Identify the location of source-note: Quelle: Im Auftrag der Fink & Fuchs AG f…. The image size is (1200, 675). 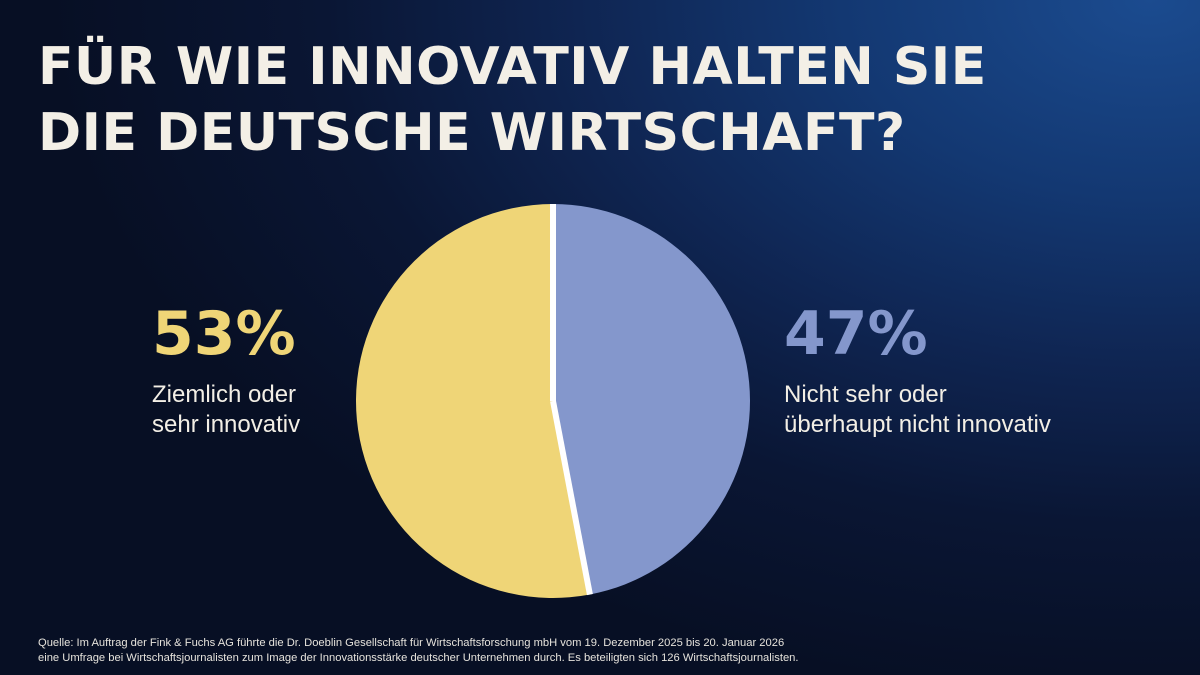
(603, 651).